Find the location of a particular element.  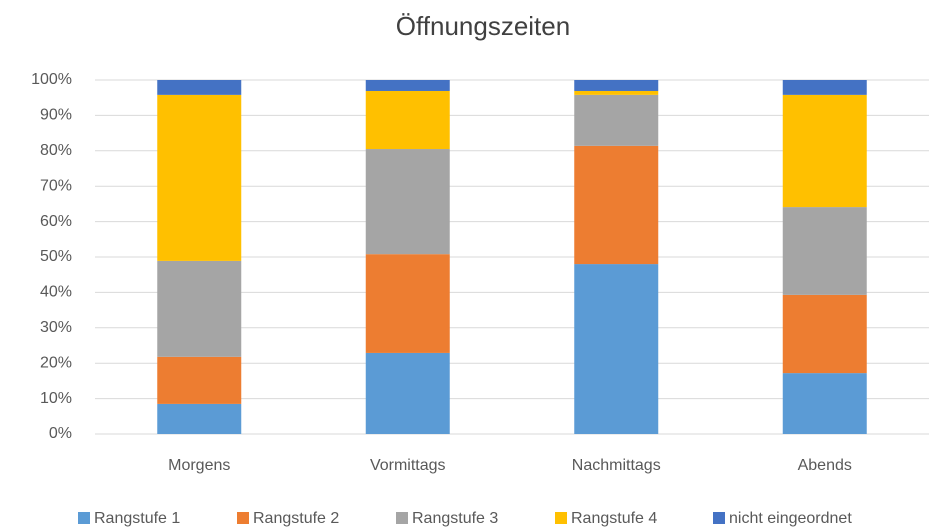

legend-label: Rangstufe 1 is located at coordinates (137, 518).